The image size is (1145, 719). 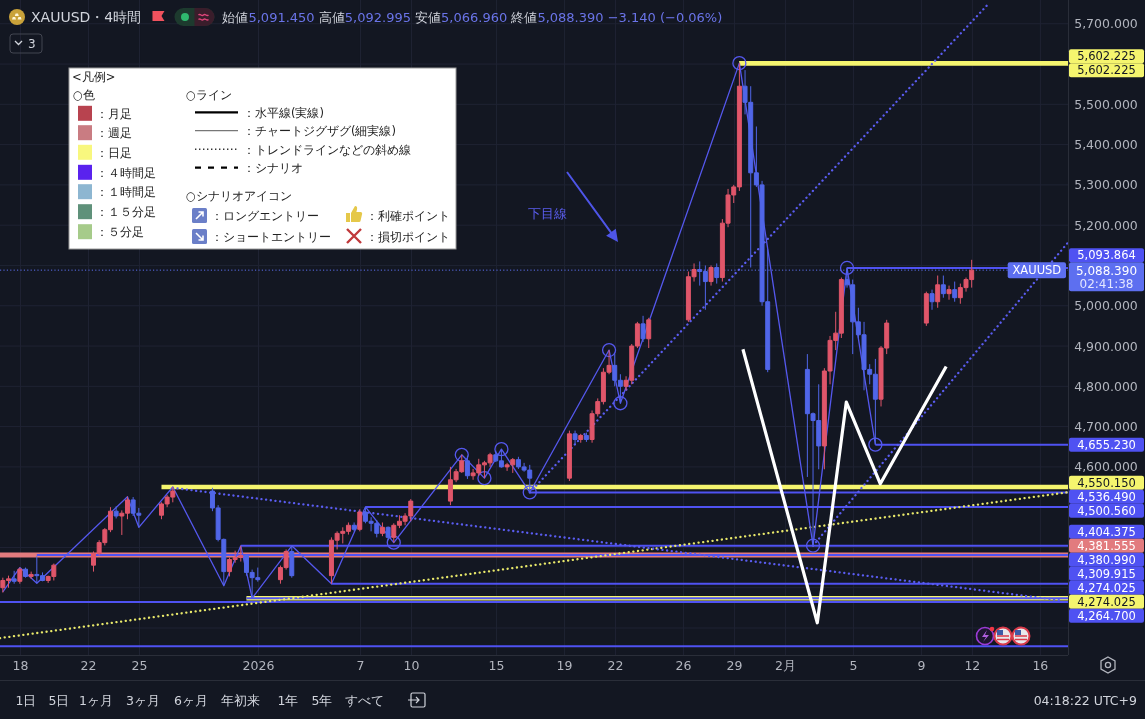 What do you see at coordinates (209, 95) in the screenshot?
I see `annotation: ○ライン` at bounding box center [209, 95].